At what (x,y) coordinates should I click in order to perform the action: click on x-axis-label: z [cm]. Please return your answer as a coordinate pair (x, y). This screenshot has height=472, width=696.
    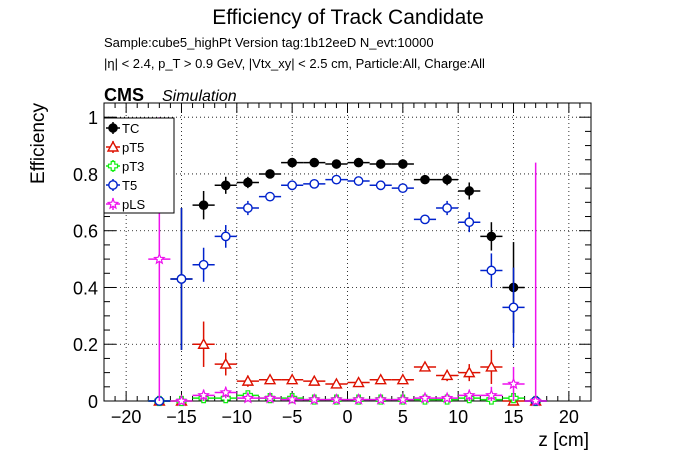
    Looking at the image, I should click on (563, 440).